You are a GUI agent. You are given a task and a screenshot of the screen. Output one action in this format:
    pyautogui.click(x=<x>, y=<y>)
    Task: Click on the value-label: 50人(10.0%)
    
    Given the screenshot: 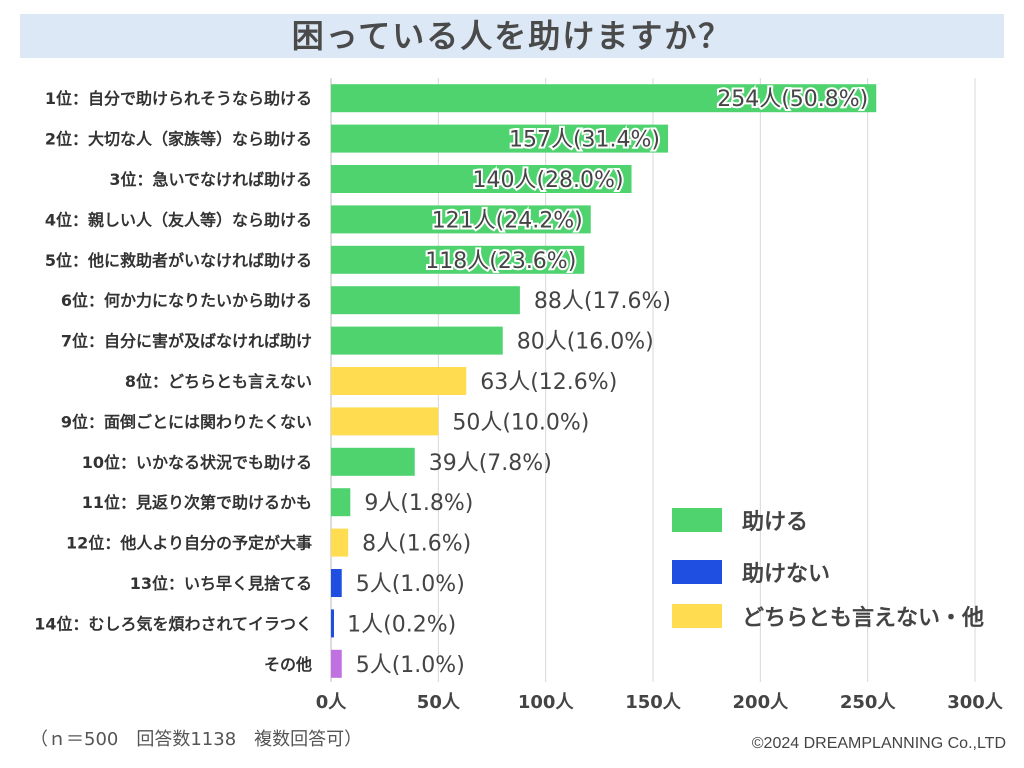 What is the action you would take?
    pyautogui.click(x=520, y=422)
    